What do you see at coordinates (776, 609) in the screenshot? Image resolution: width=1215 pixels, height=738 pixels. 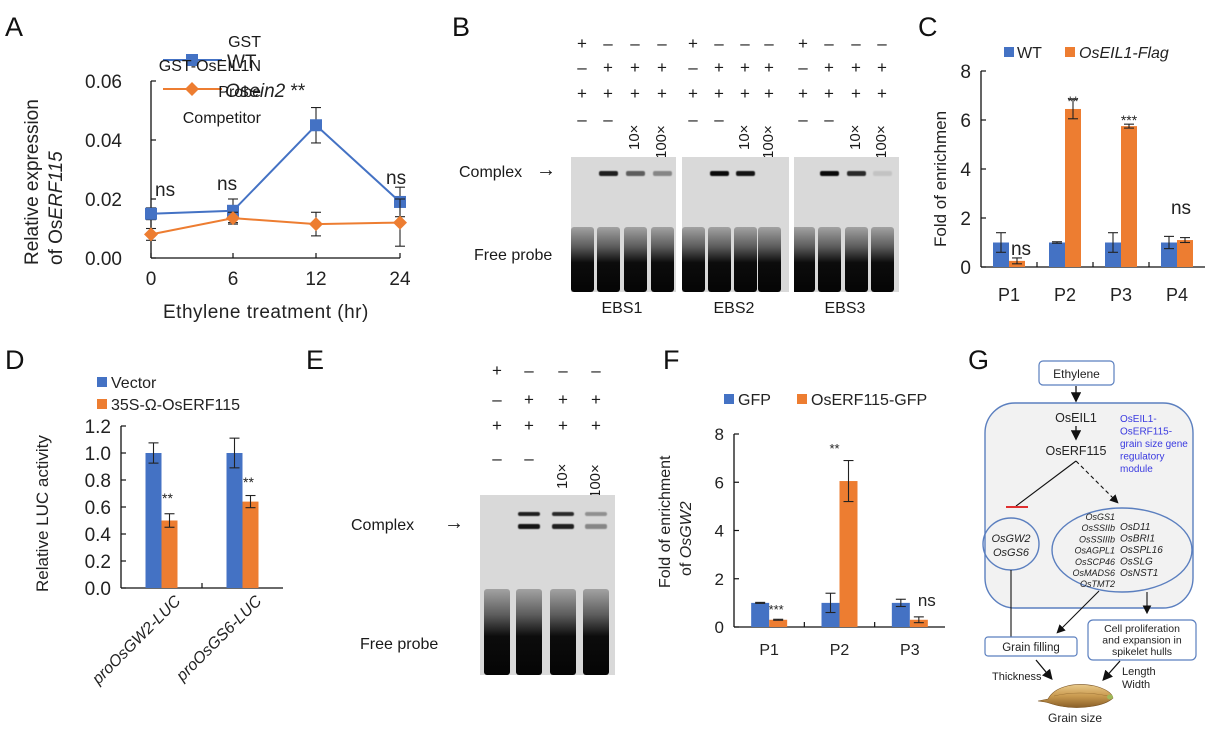 I see `significance-label: ***` at bounding box center [776, 609].